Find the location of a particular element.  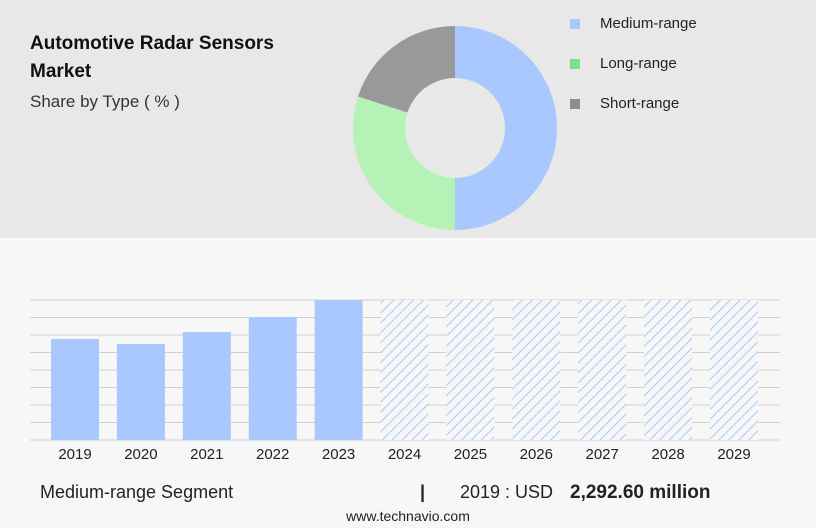

x-tick-label: 2026 is located at coordinates (536, 454).